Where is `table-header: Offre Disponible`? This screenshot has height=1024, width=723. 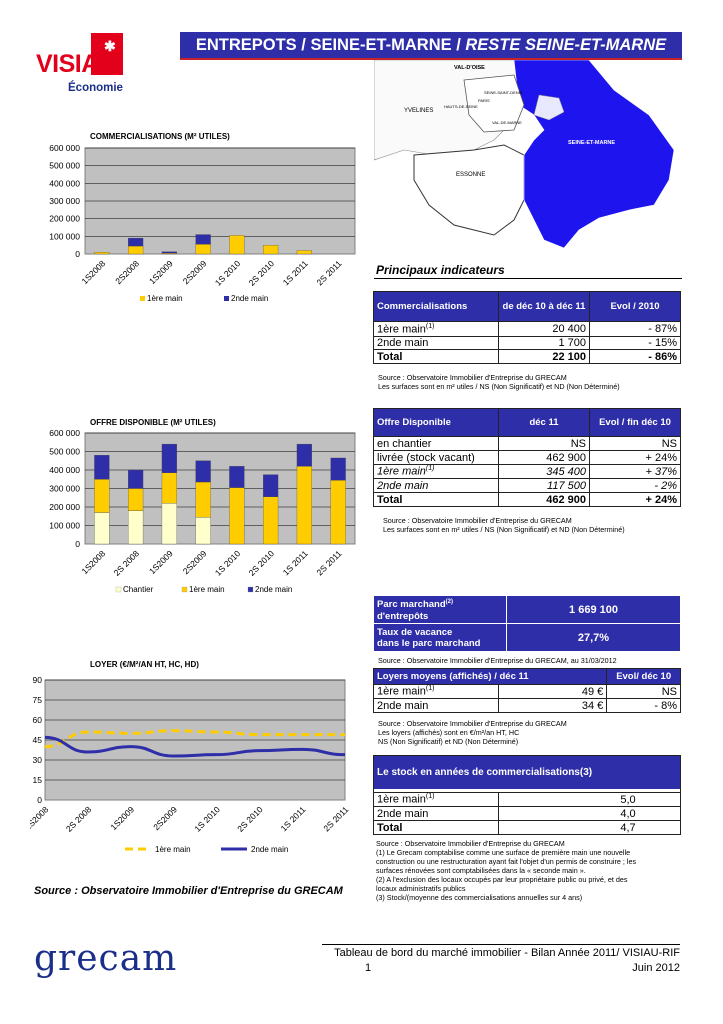
table-header: Offre Disponible is located at coordinates (436, 422).